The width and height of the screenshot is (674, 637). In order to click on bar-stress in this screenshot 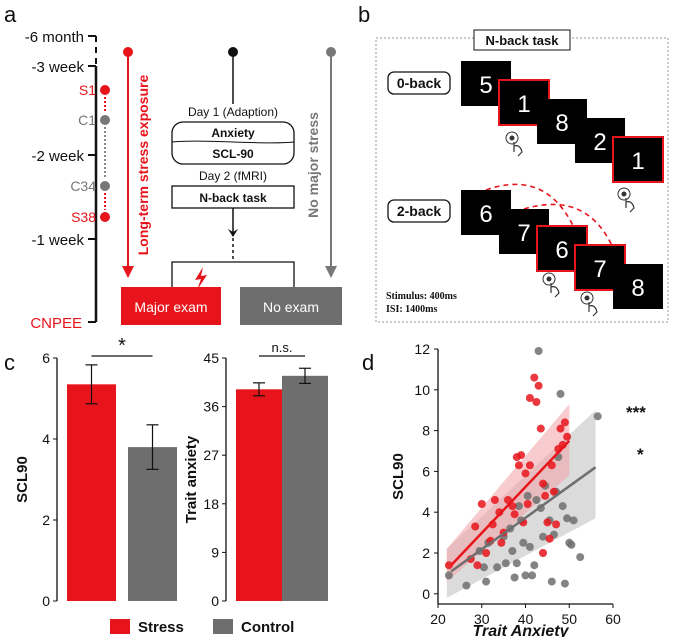, I will do `click(91, 492)`.